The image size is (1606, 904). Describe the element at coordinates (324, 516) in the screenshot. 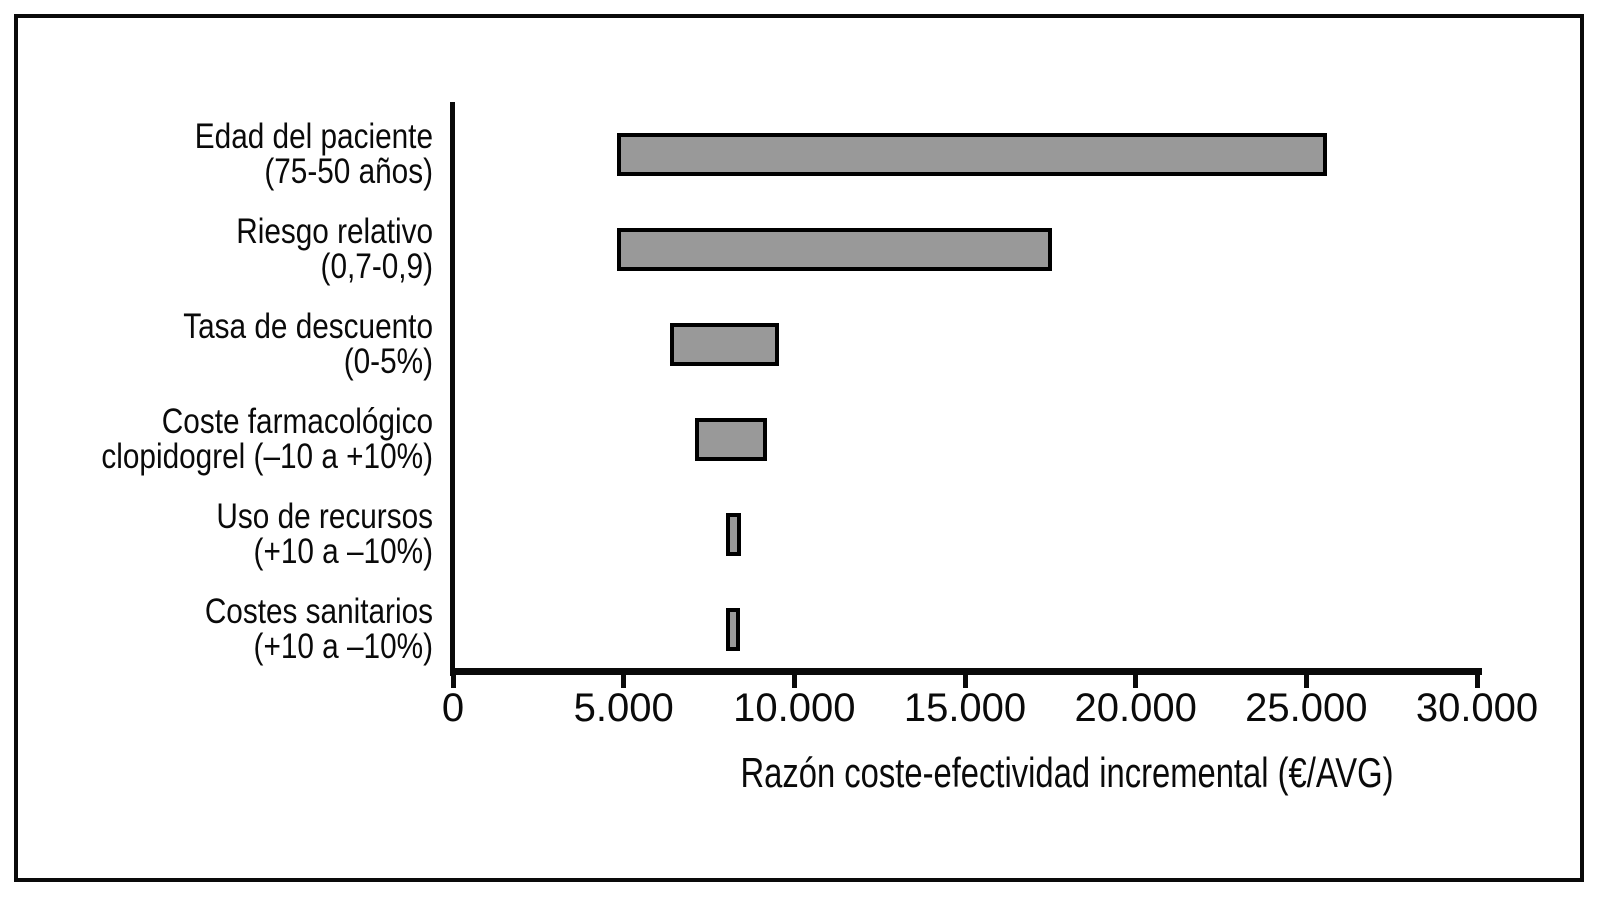

I see `category-label-line: Uso de recursos` at that location.